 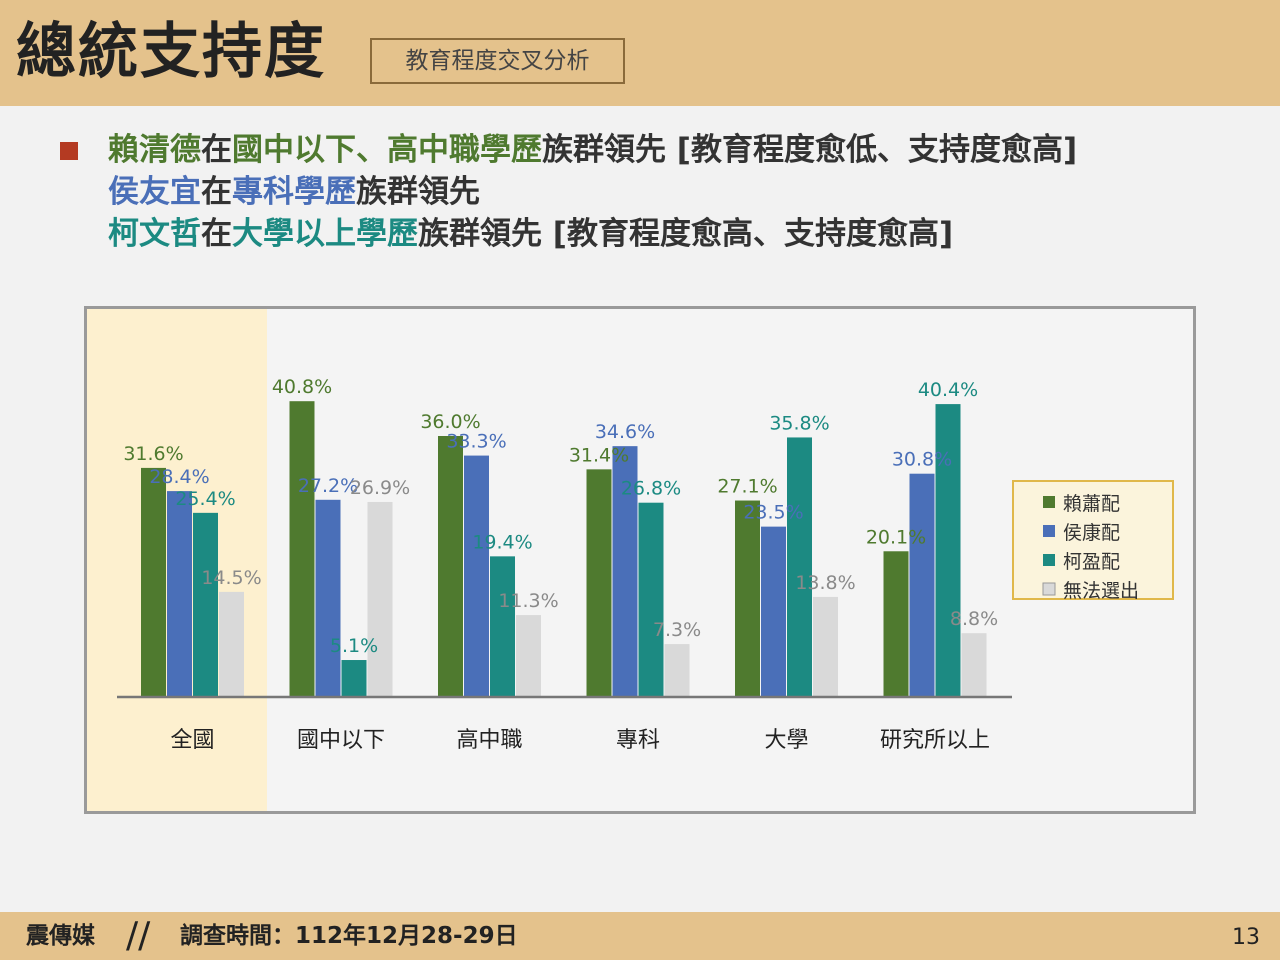 What do you see at coordinates (810, 150) in the screenshot?
I see `bullet-text: 族群領先 [教育程度愈低、支持度愈高]` at bounding box center [810, 150].